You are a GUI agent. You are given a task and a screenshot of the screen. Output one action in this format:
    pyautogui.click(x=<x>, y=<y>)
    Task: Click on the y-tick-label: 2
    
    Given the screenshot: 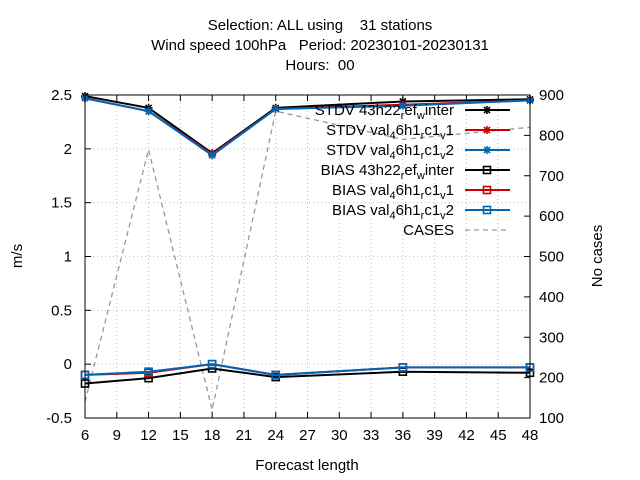 What is the action you would take?
    pyautogui.click(x=68, y=149)
    